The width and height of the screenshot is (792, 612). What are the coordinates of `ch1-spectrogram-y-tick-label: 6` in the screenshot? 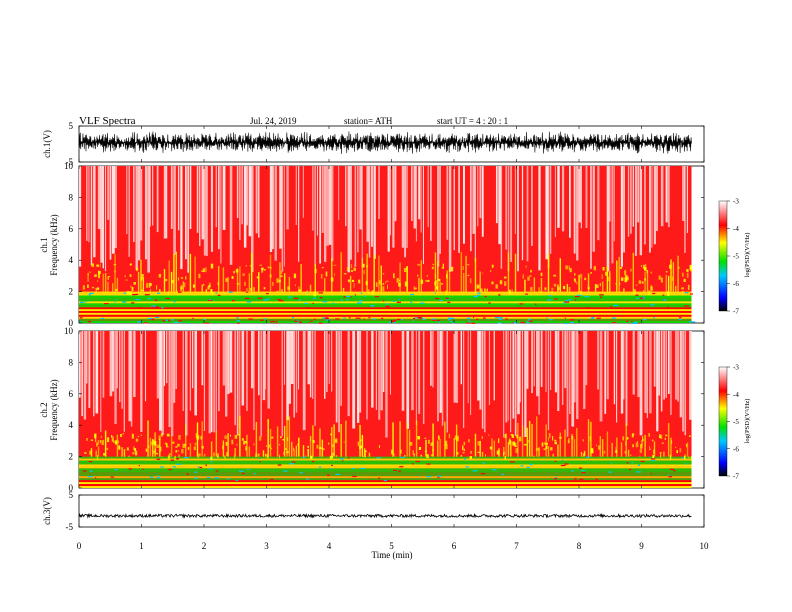 It's located at (71, 229).